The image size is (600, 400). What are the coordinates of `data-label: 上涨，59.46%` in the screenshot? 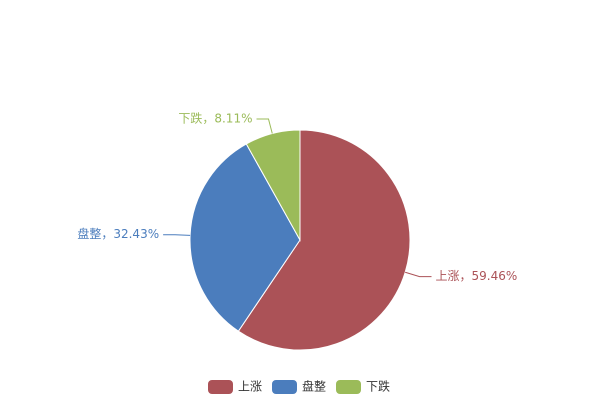 It's located at (477, 275).